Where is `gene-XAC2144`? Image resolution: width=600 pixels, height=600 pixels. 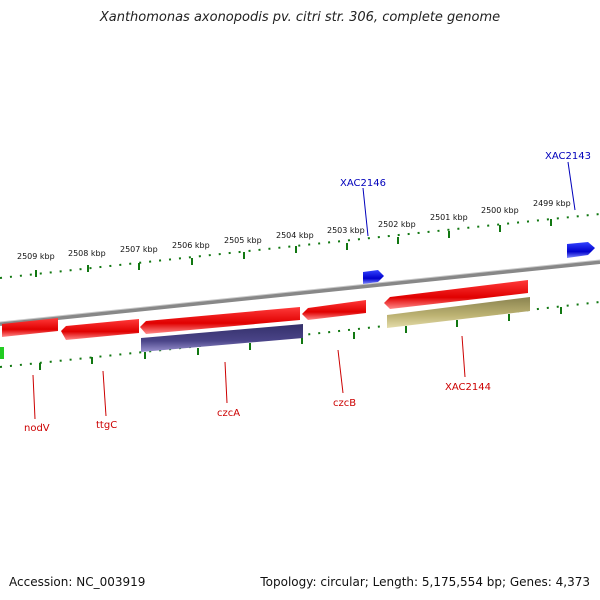
gene-XAC2144 is located at coordinates (456, 294).